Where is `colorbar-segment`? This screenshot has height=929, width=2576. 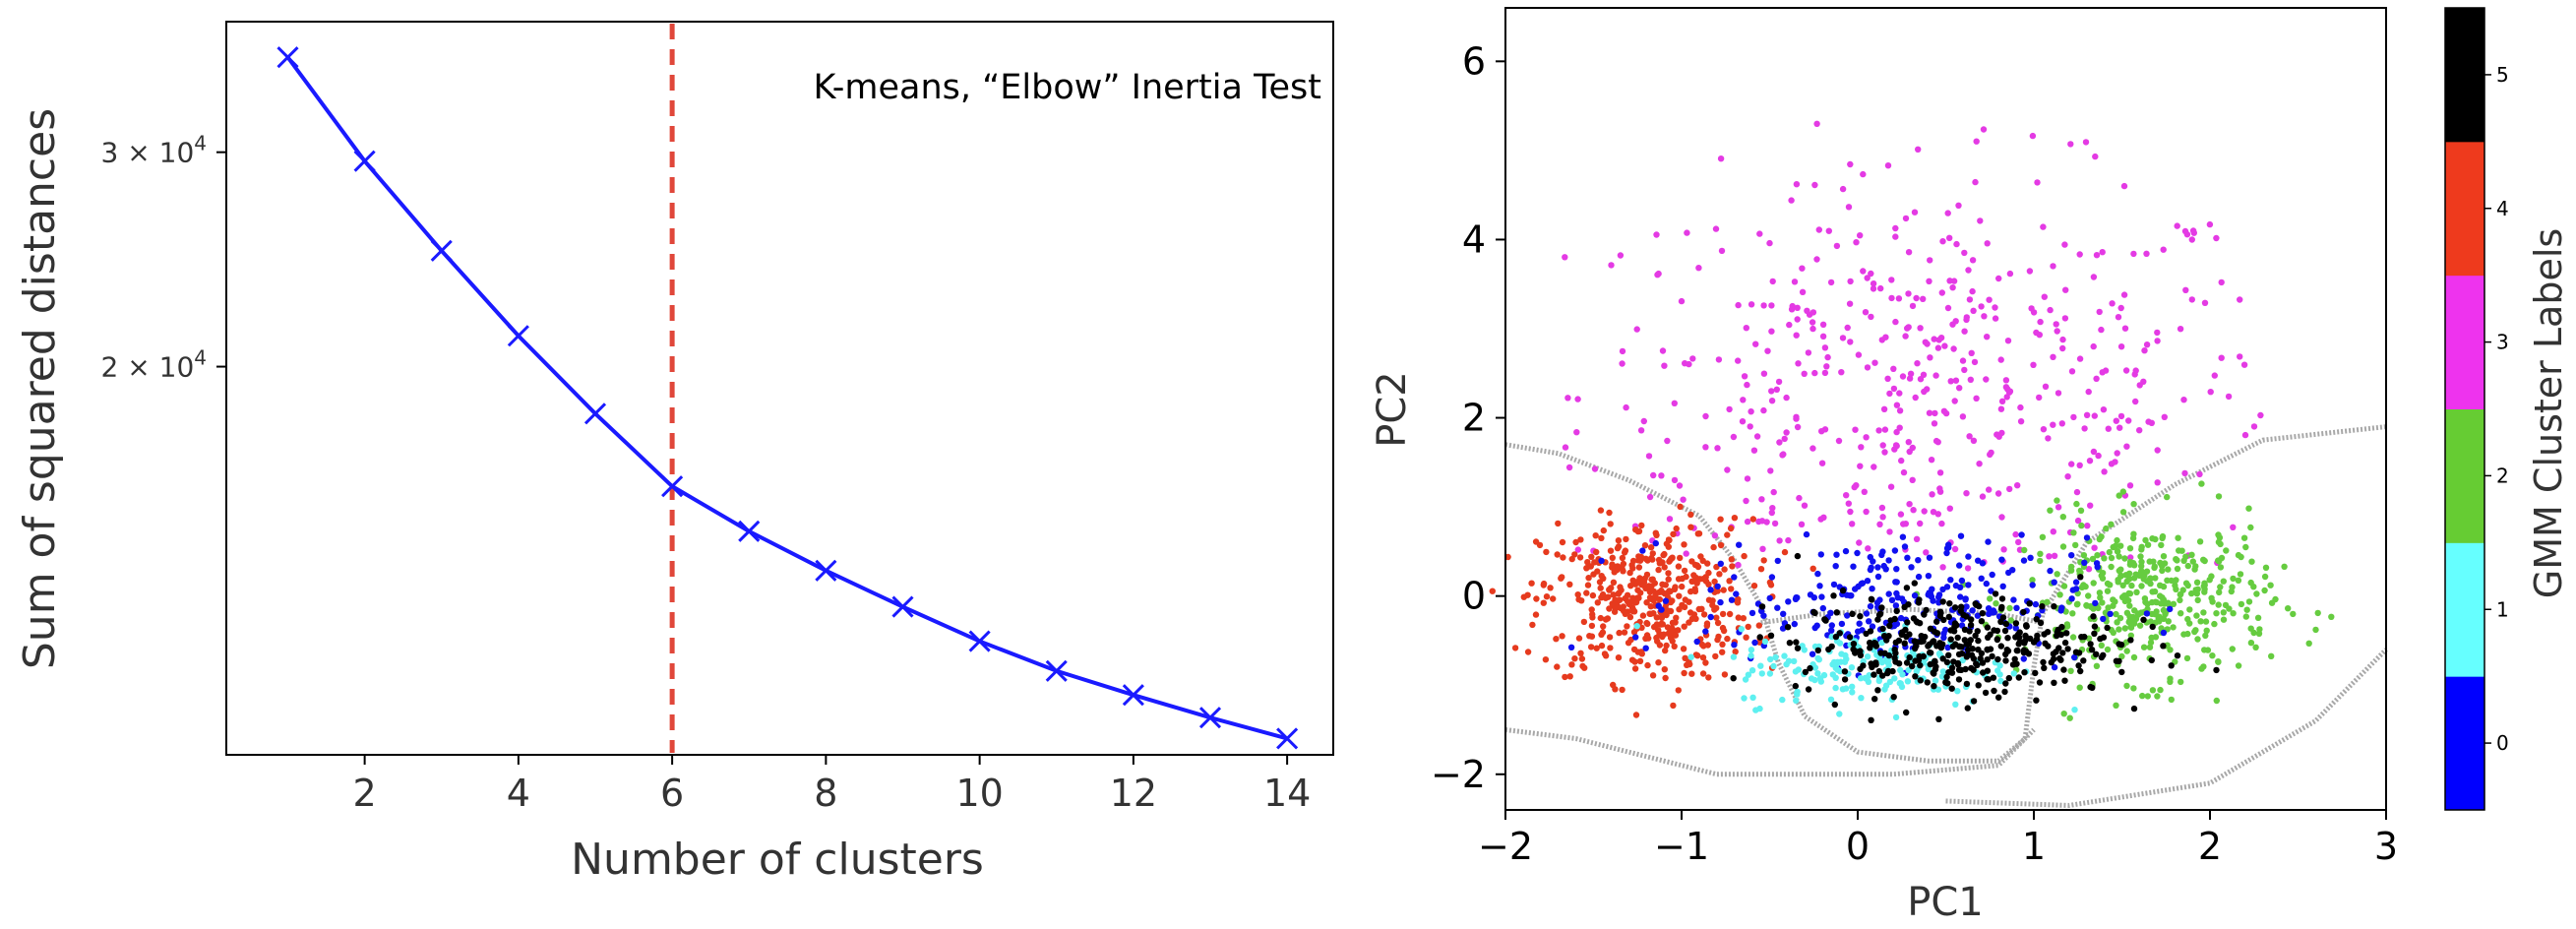
colorbar-segment is located at coordinates (2464, 342).